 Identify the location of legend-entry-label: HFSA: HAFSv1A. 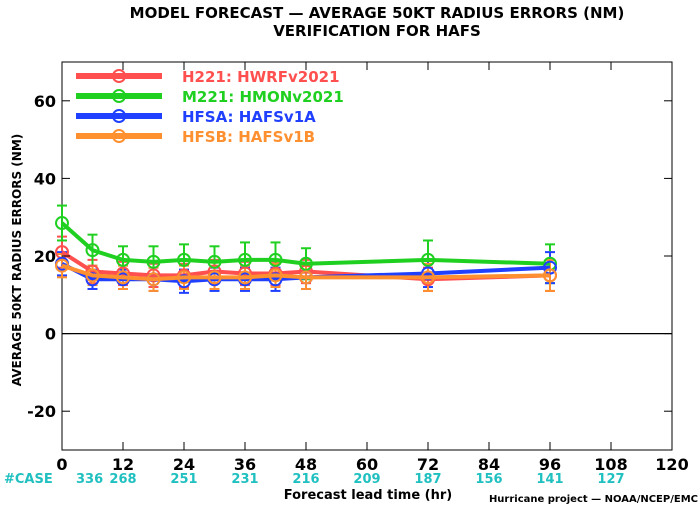
(249, 117).